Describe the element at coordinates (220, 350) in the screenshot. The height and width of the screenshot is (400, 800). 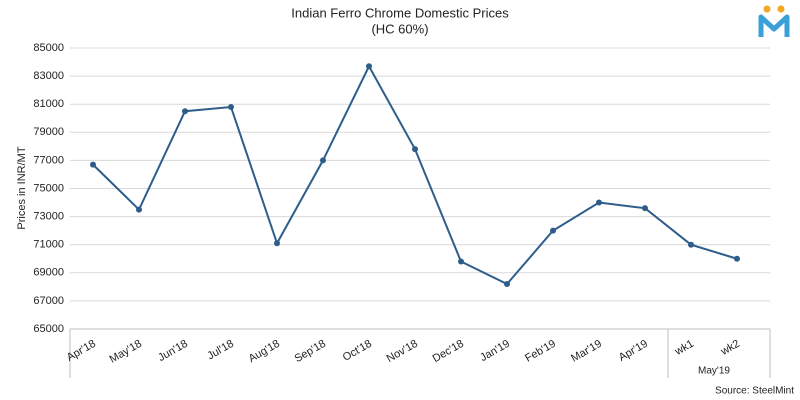
I see `x-tick-label: Jul'18` at that location.